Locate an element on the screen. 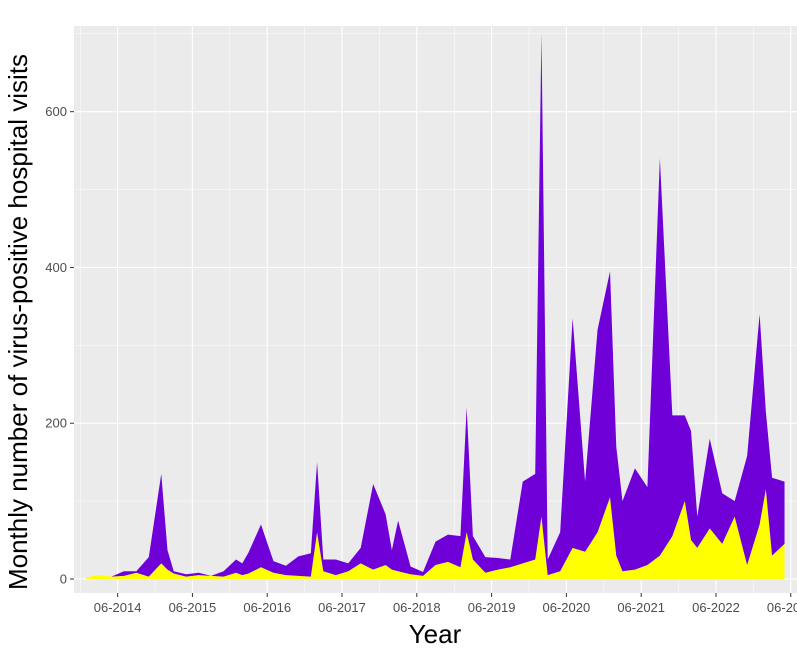 Image resolution: width=797 pixels, height=648 pixels. y-tick-label: 200 is located at coordinates (56, 423).